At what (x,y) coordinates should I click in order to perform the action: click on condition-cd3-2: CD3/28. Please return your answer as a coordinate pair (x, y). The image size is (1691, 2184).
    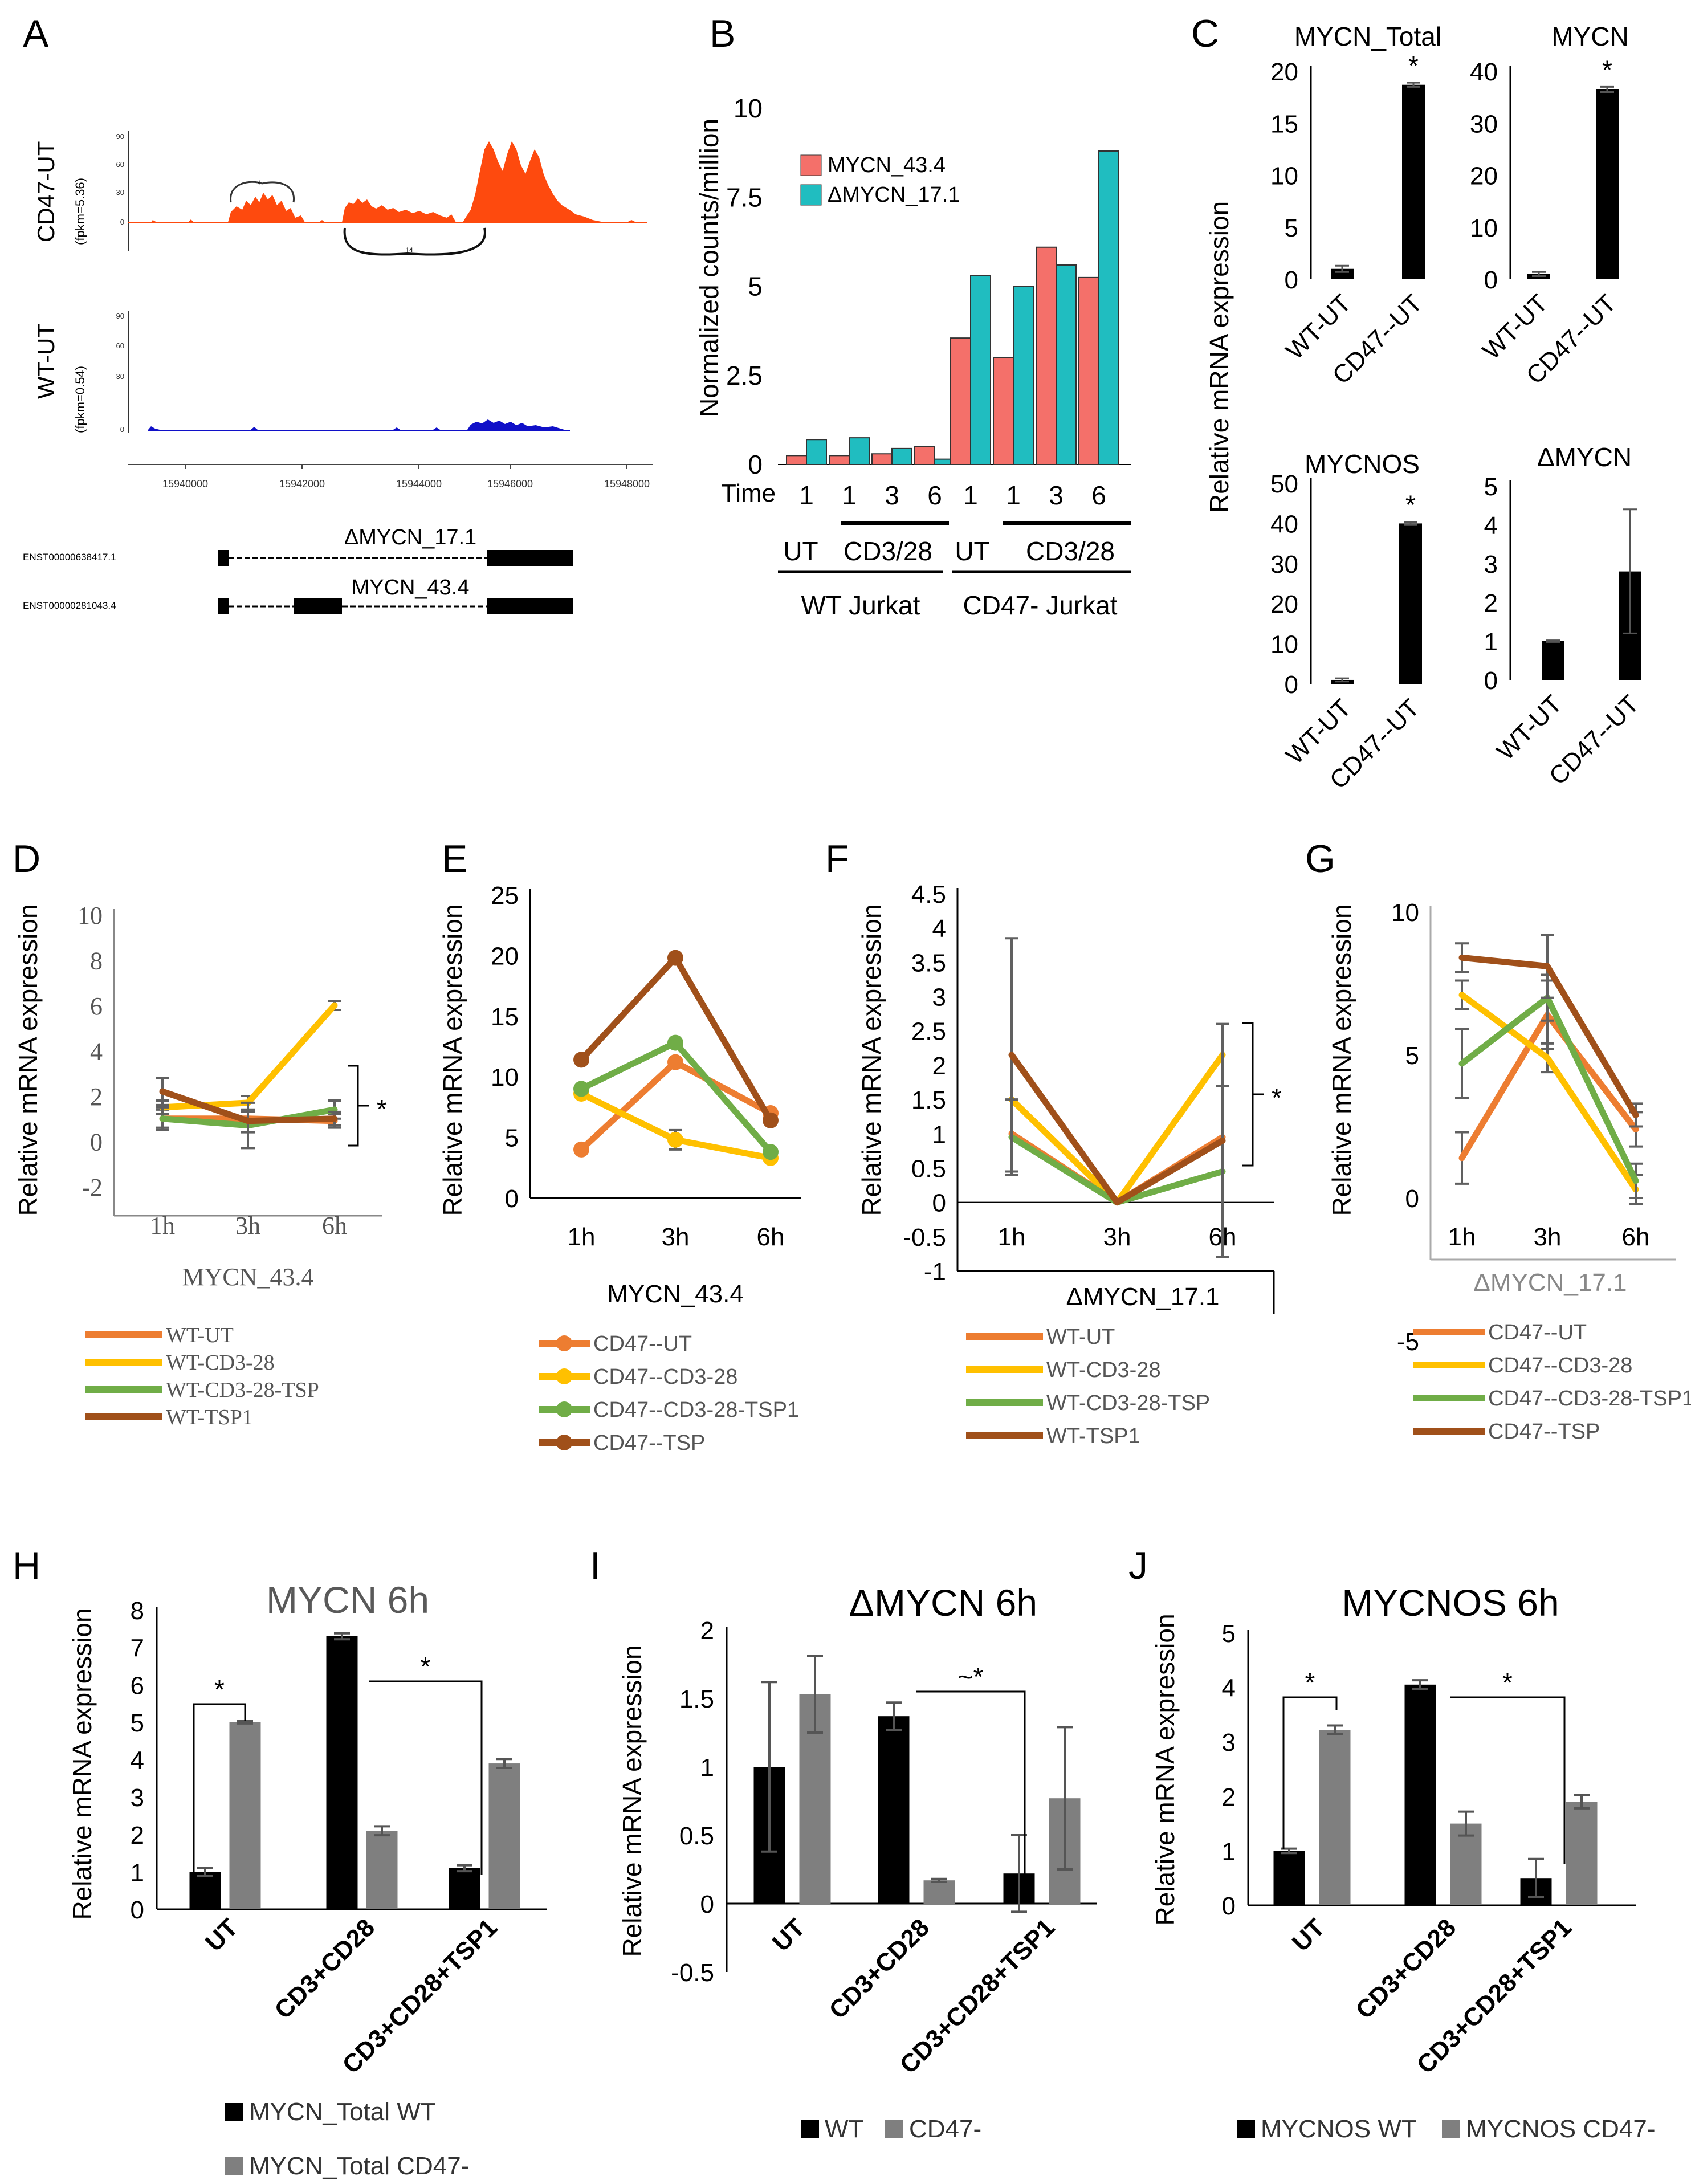
    Looking at the image, I should click on (1070, 551).